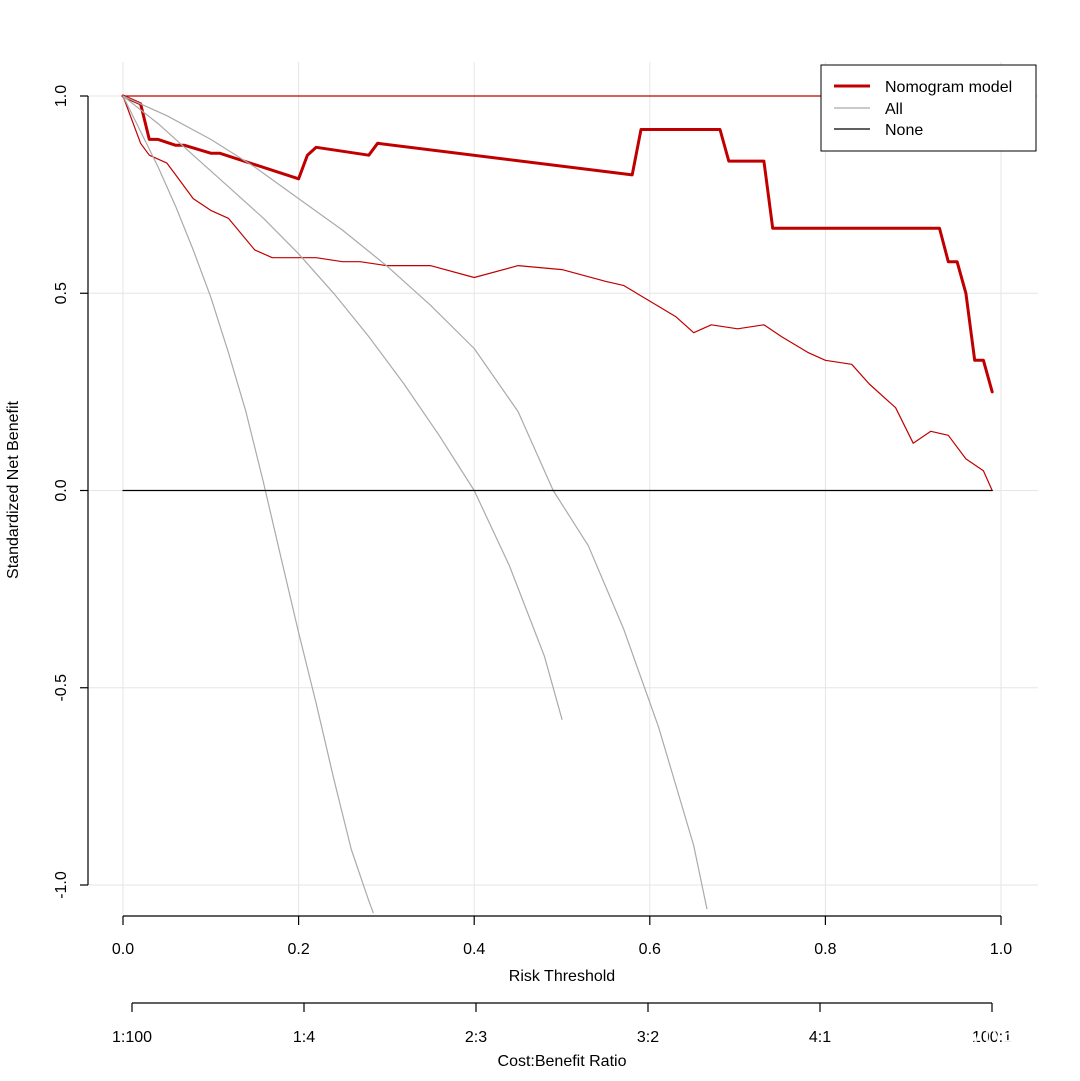 This screenshot has height=1081, width=1080. What do you see at coordinates (562, 976) in the screenshot?
I see `x-axis-title: Risk Threshold` at bounding box center [562, 976].